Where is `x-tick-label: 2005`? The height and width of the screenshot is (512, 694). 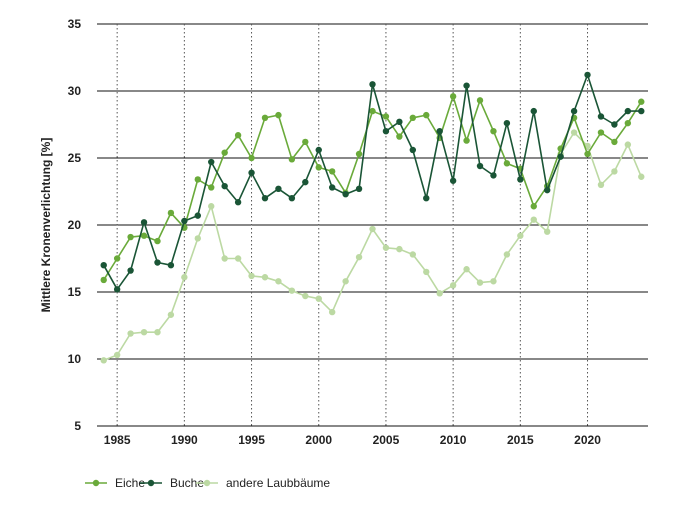 x-tick-label: 2005 is located at coordinates (386, 440).